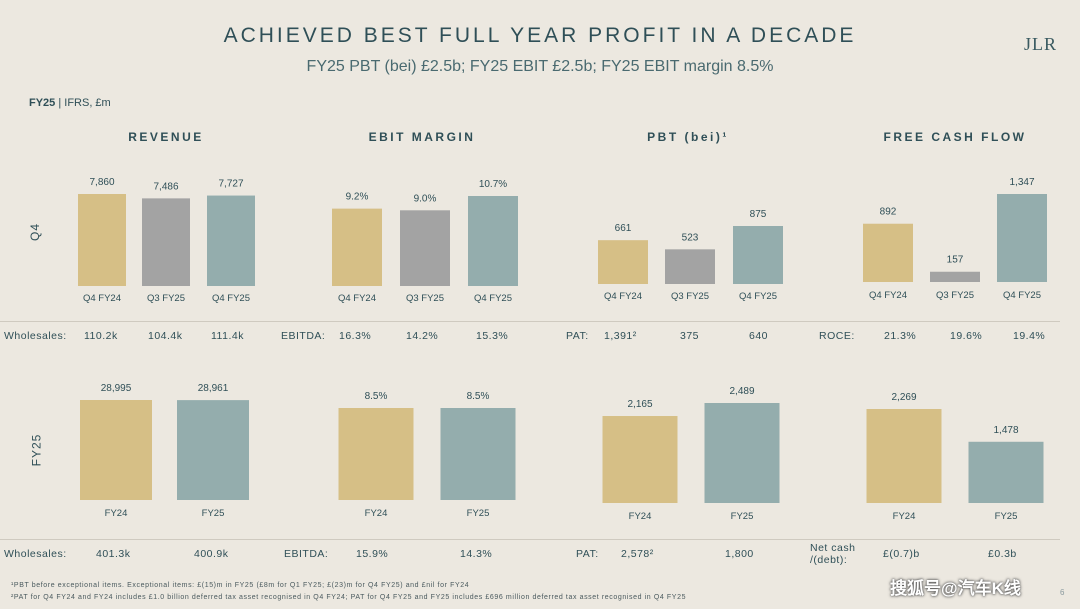  I want to click on metric-value: 19.4%, so click(1029, 336).